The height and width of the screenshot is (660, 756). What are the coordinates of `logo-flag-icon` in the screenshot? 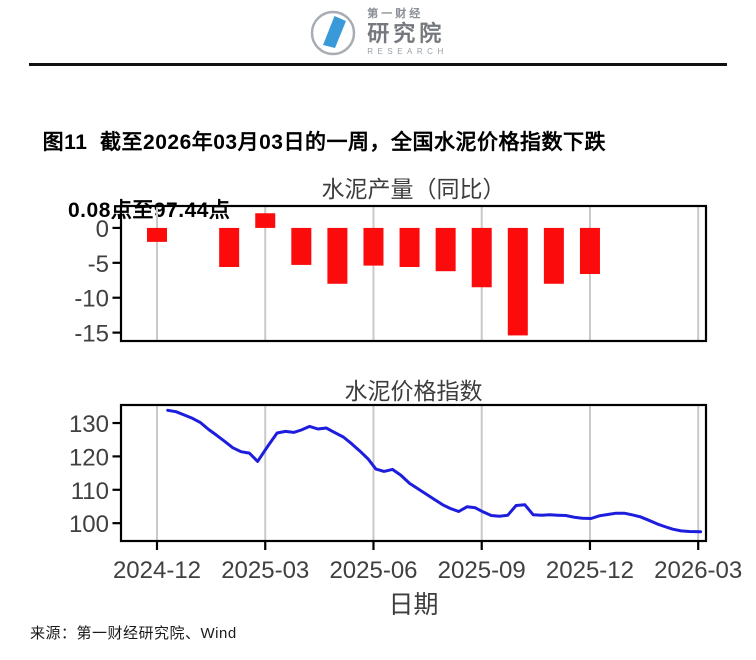 It's located at (335, 32).